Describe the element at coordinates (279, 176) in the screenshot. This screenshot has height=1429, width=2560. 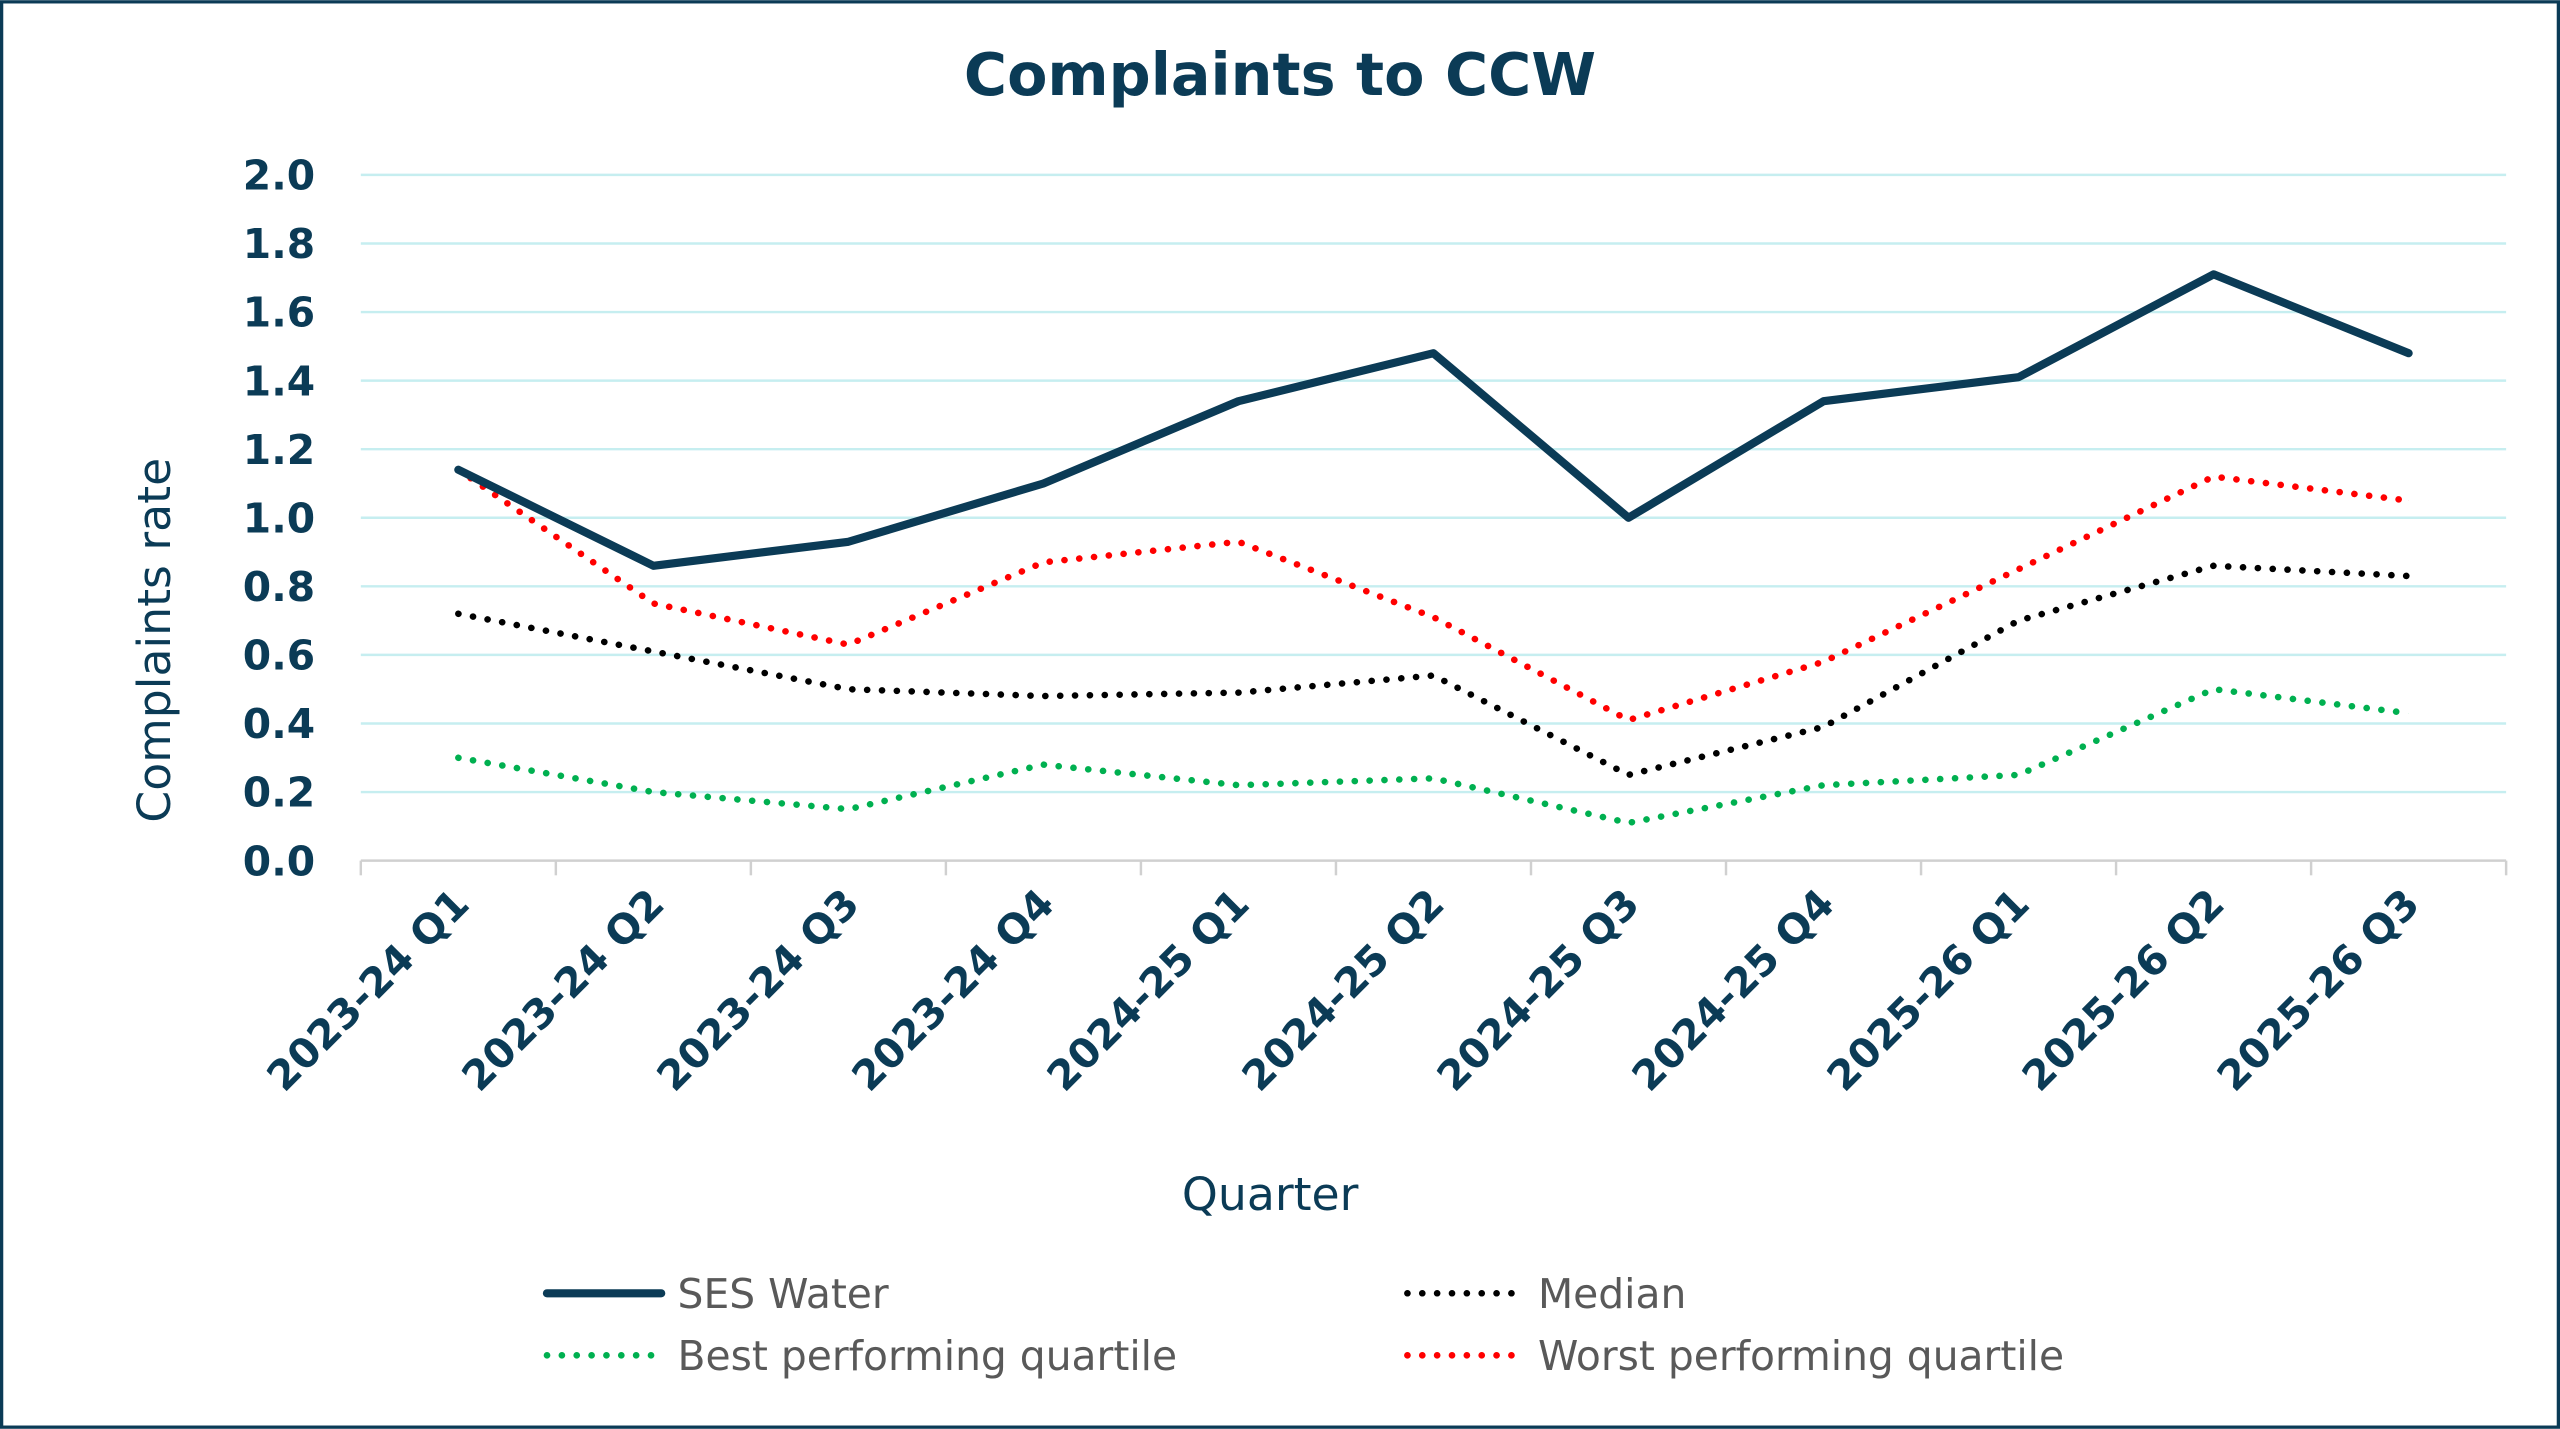
I see `y-tick-label: 2.0` at that location.